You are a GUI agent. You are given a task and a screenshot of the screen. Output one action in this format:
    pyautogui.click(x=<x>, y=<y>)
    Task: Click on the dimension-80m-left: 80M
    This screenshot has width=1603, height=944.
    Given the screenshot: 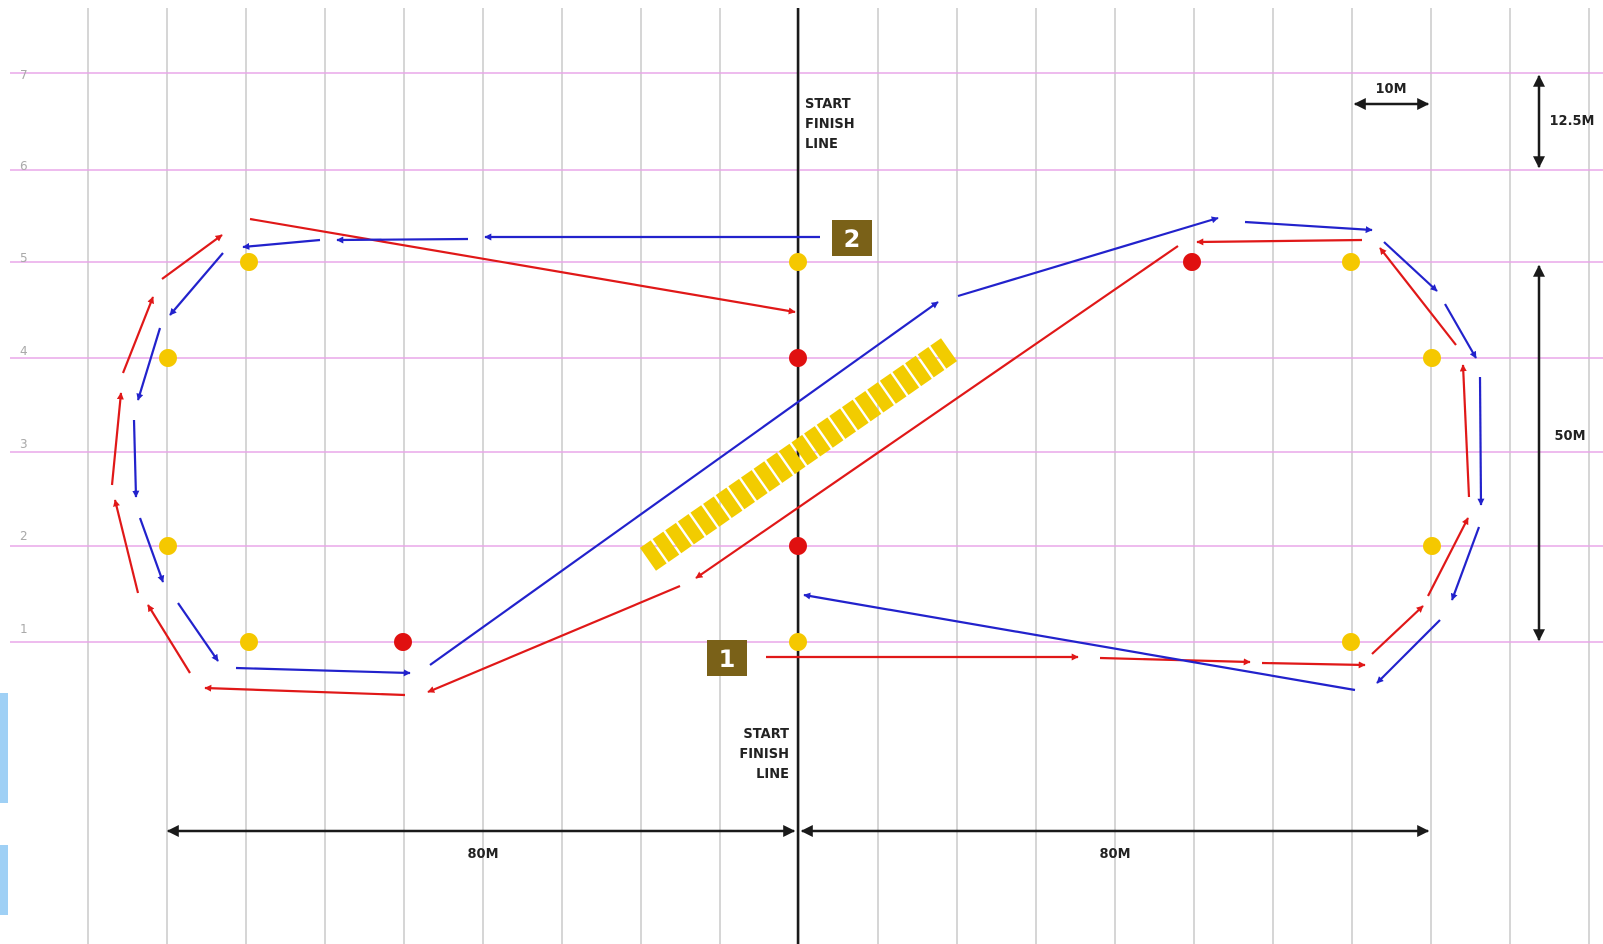 What is the action you would take?
    pyautogui.click(x=481, y=843)
    